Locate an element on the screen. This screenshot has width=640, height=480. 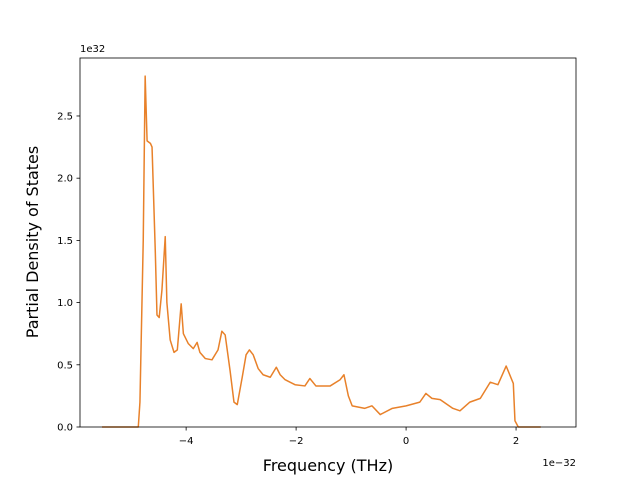
y-tick-label: 1.0 is located at coordinates (65, 303).